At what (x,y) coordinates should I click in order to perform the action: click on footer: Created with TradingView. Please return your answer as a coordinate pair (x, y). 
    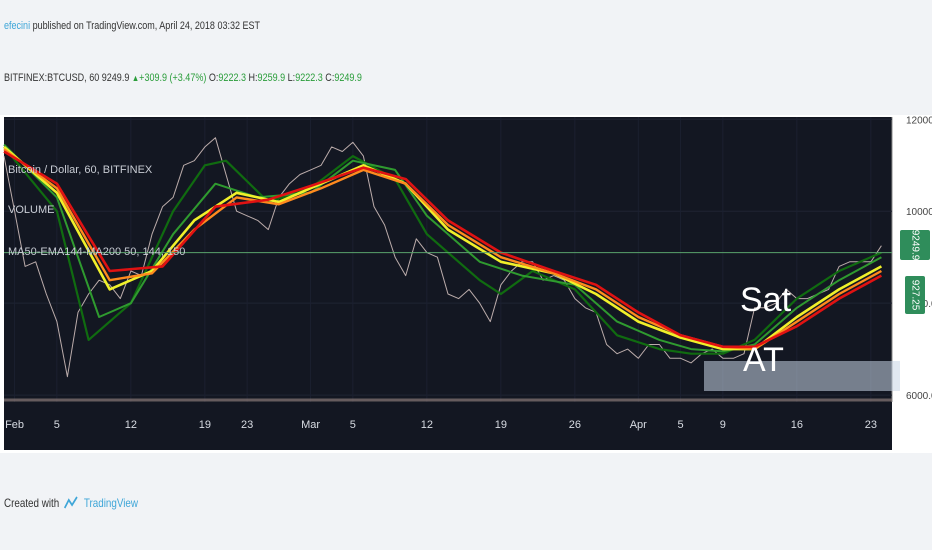
    Looking at the image, I should click on (71, 503).